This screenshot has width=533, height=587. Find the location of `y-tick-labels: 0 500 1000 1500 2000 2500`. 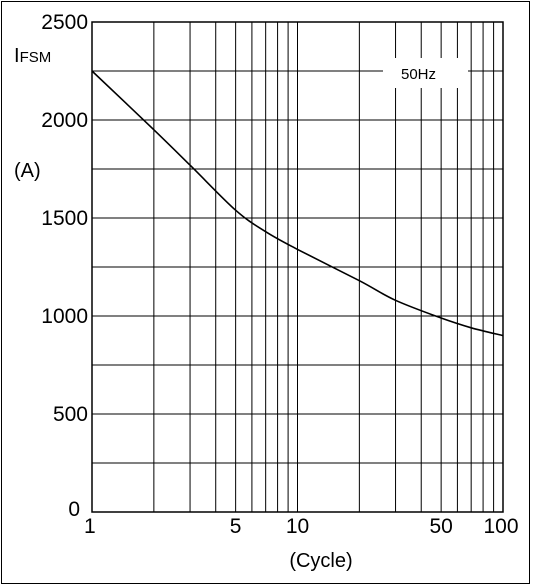

y-tick-labels: 0 500 1000 1500 2000 2500 is located at coordinates (64, 266).